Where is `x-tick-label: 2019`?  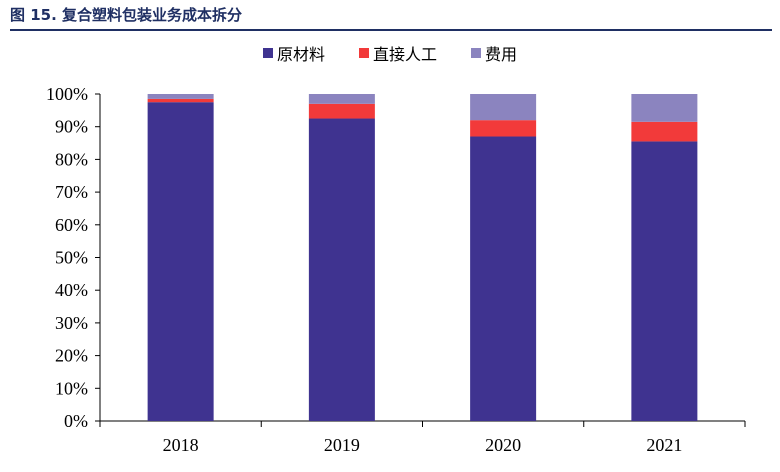 x-tick-label: 2019 is located at coordinates (342, 445).